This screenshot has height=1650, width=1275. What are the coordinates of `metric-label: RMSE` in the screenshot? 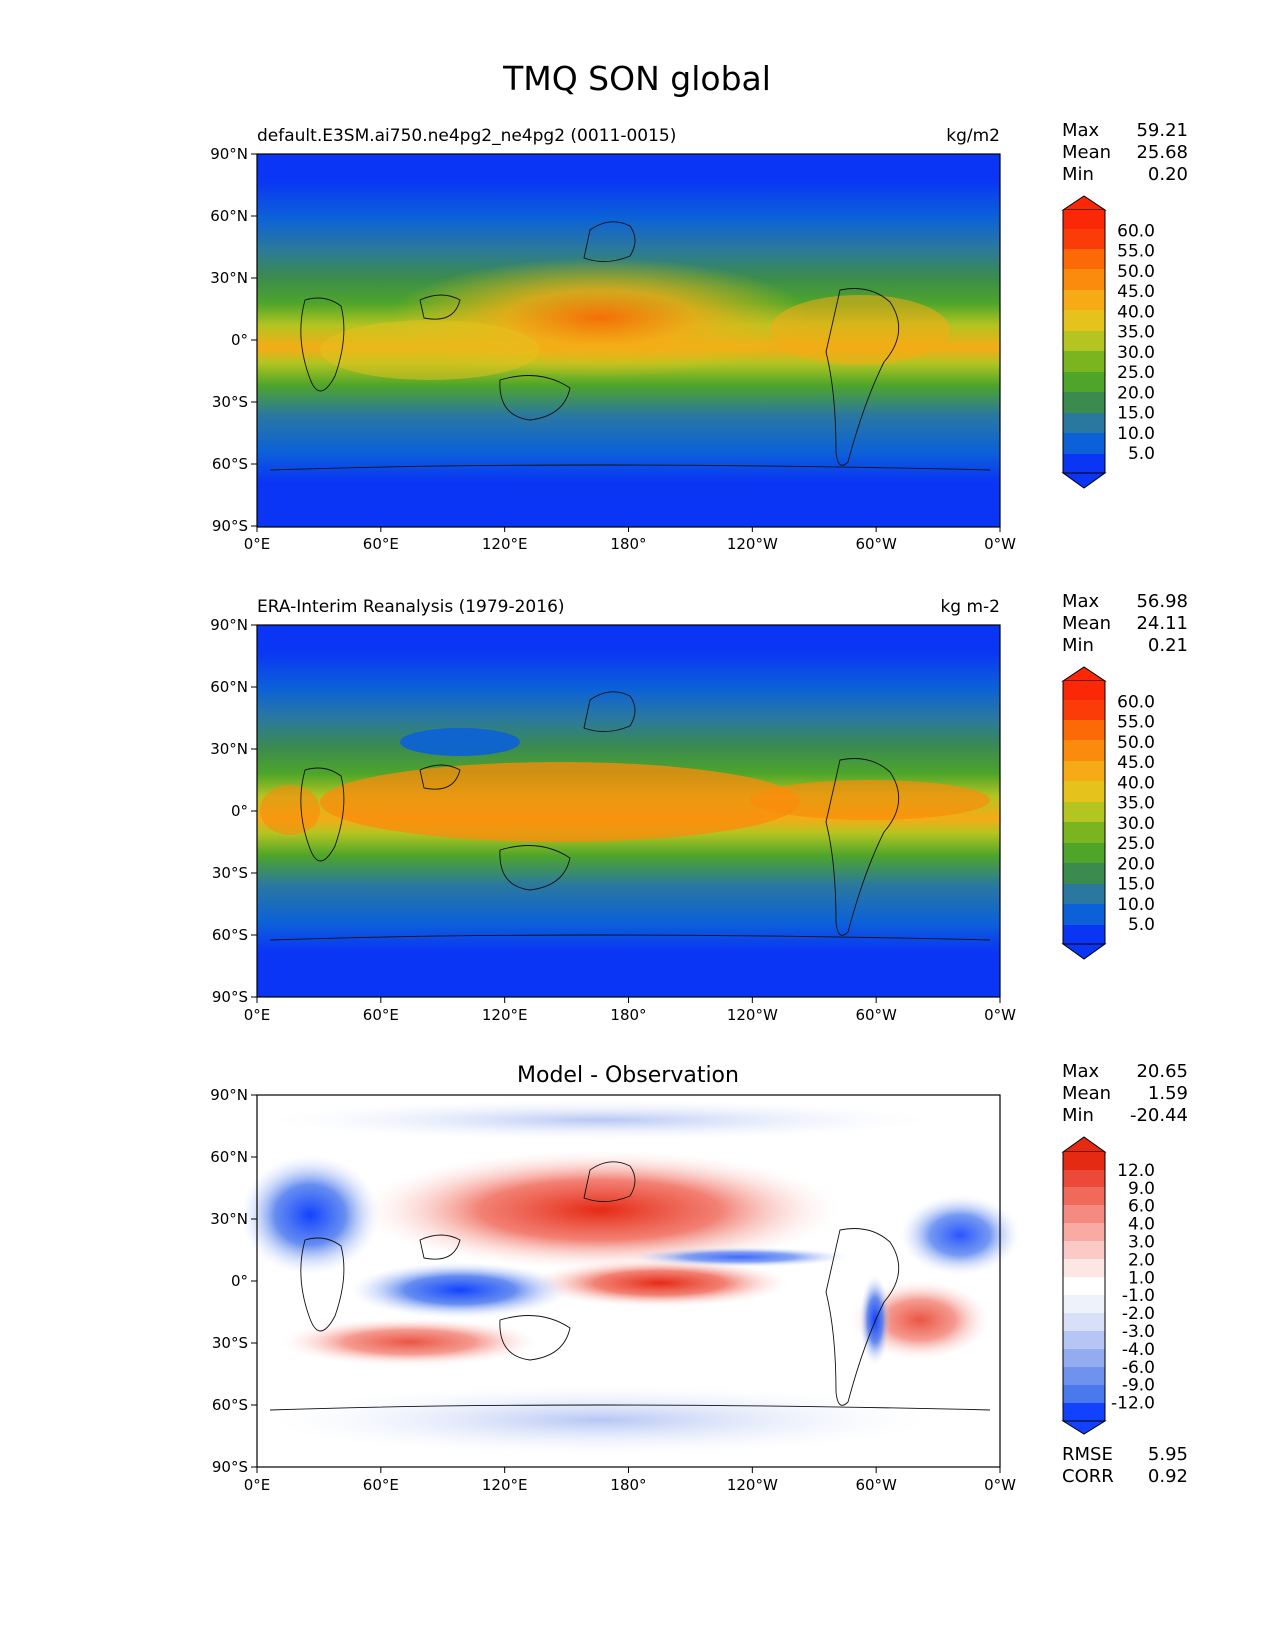 It's located at (1087, 1454).